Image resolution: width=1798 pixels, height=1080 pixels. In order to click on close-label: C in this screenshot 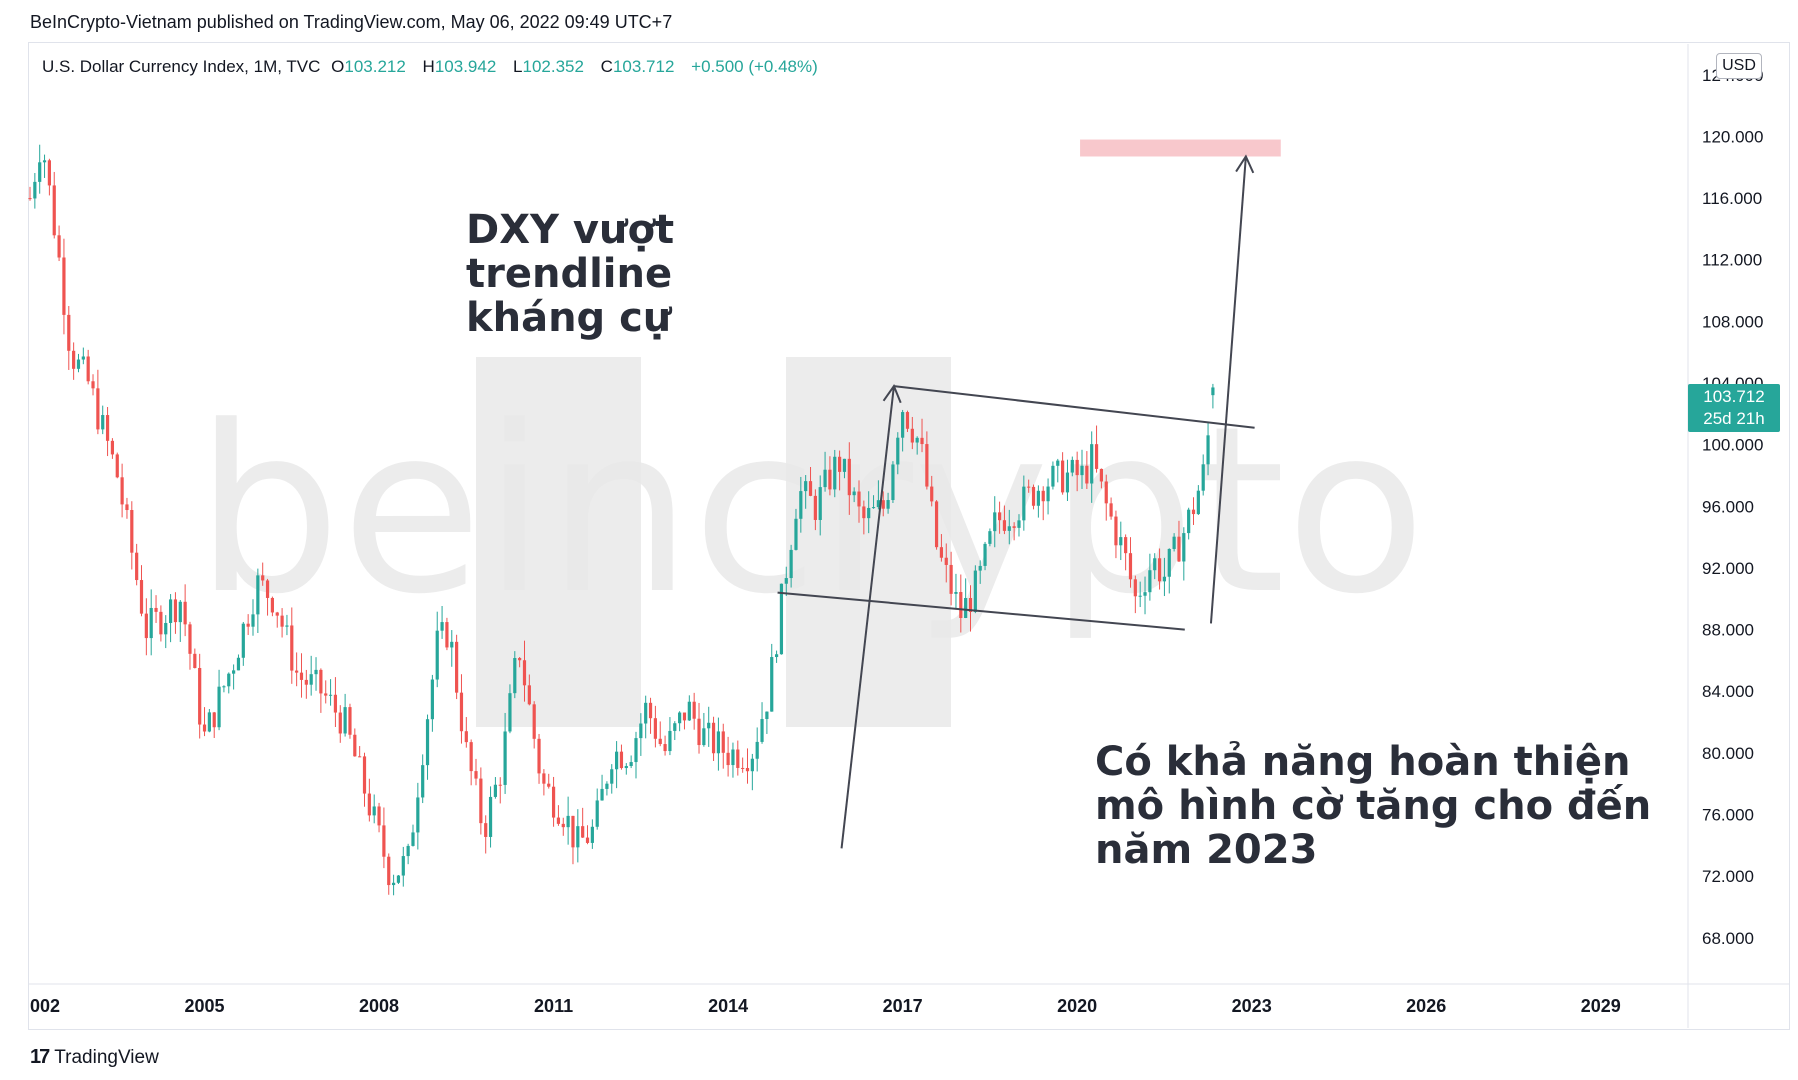, I will do `click(606, 66)`.